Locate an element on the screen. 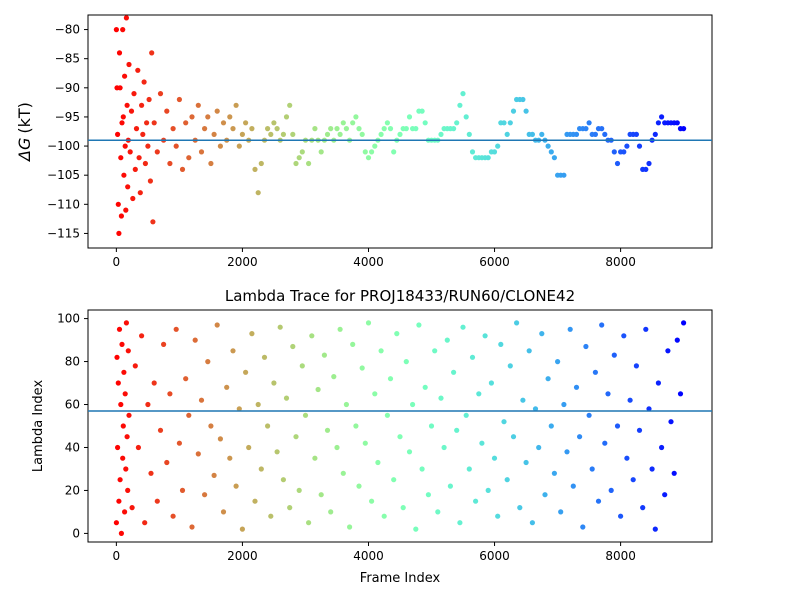  dg-y-axis-label: ΔG (kT) is located at coordinates (24, 132).